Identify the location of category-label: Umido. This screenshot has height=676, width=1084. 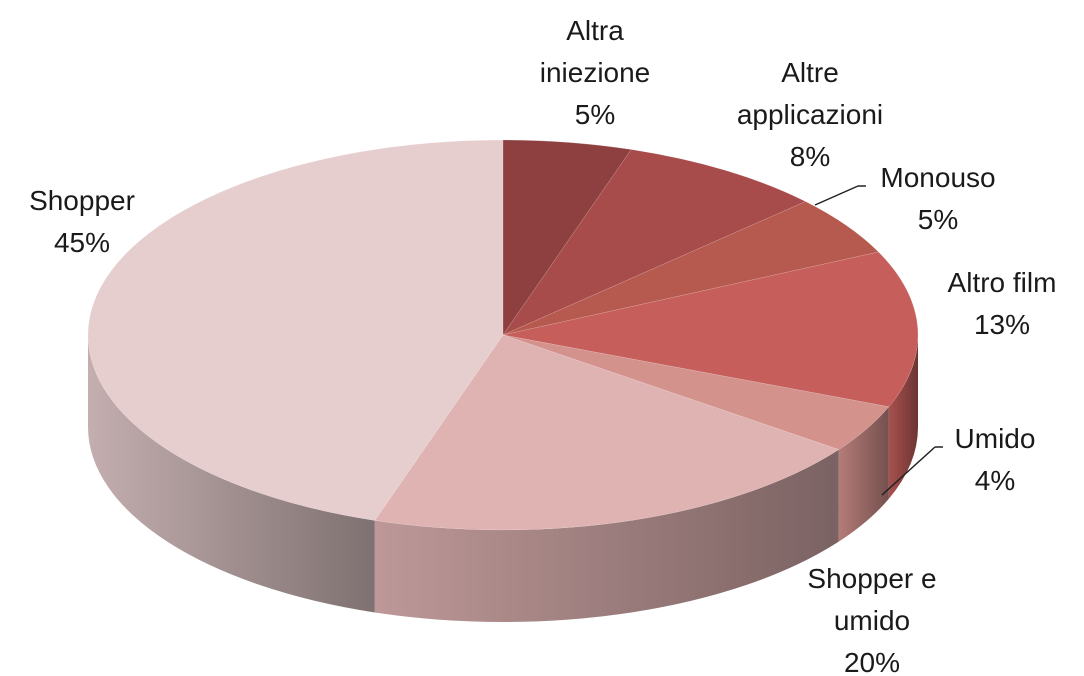
(995, 438).